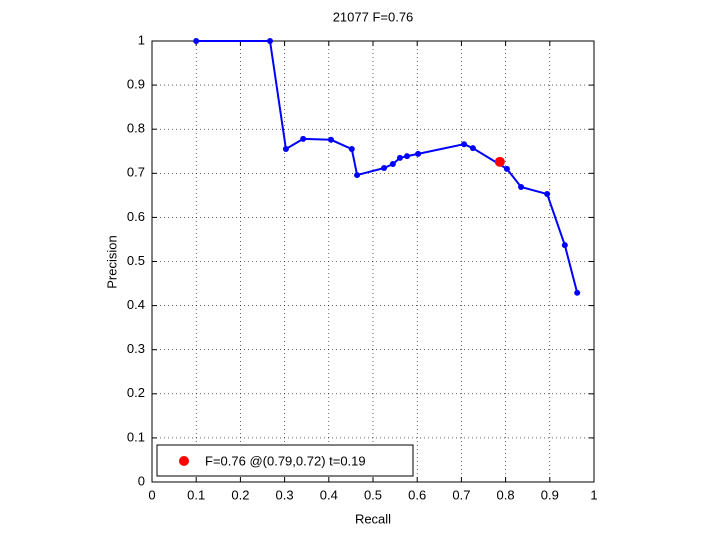  What do you see at coordinates (550, 494) in the screenshot?
I see `x-tick-label: 0.9` at bounding box center [550, 494].